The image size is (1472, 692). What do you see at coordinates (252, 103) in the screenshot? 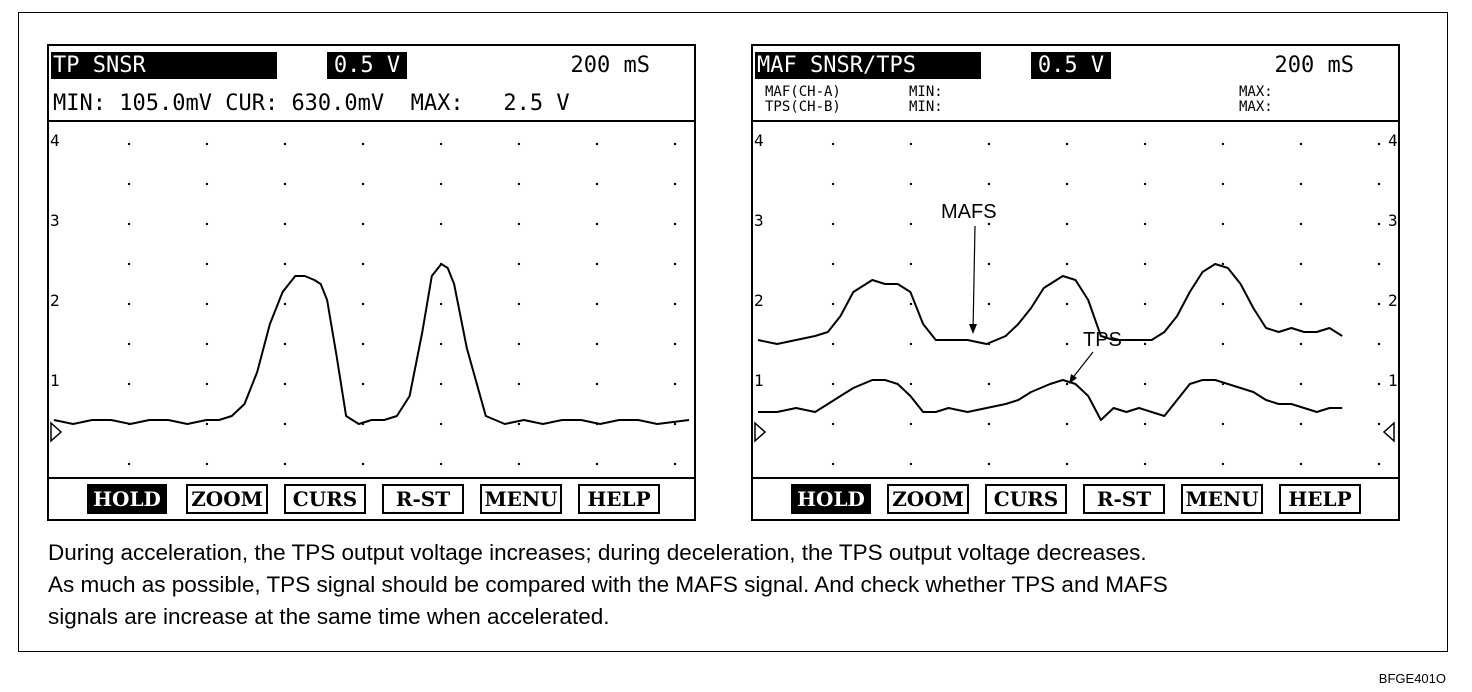
I see `cur-label: CUR:` at bounding box center [252, 103].